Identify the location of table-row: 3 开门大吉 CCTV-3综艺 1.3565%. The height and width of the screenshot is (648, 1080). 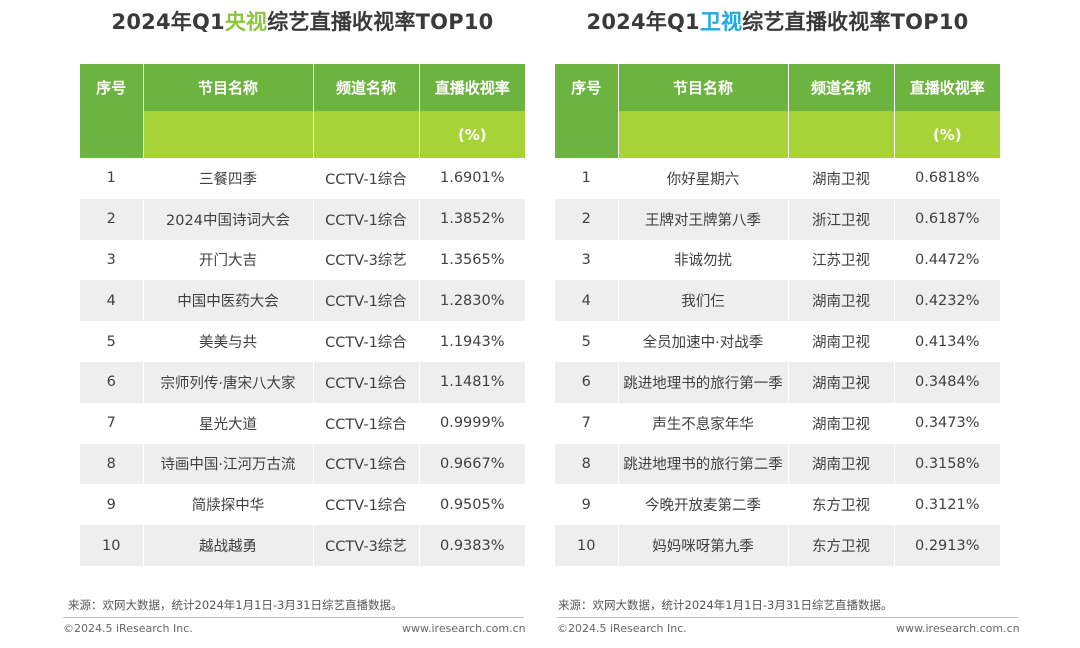
(302, 260).